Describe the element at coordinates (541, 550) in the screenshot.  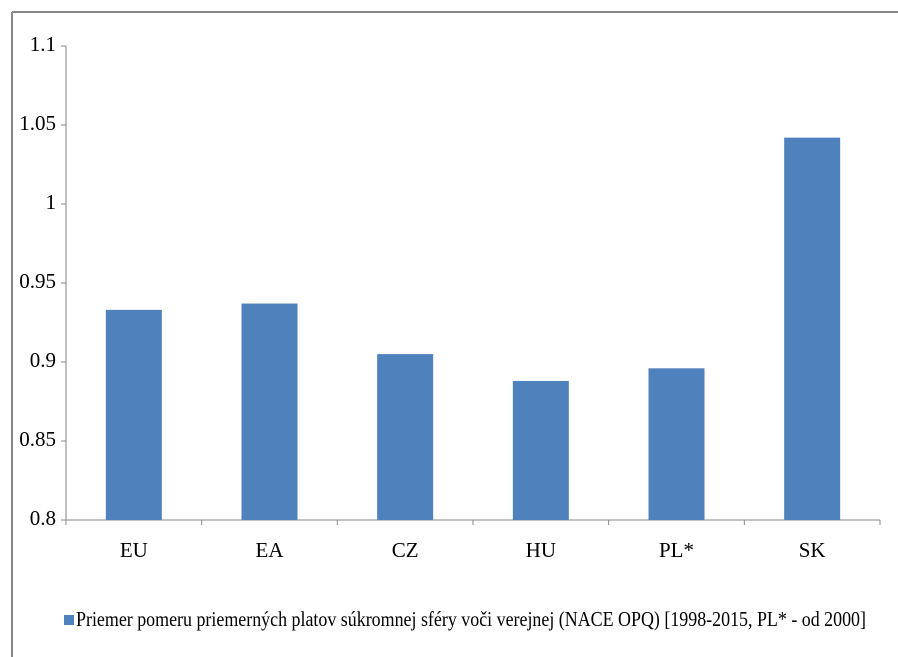
I see `x-tick-label: HU` at that location.